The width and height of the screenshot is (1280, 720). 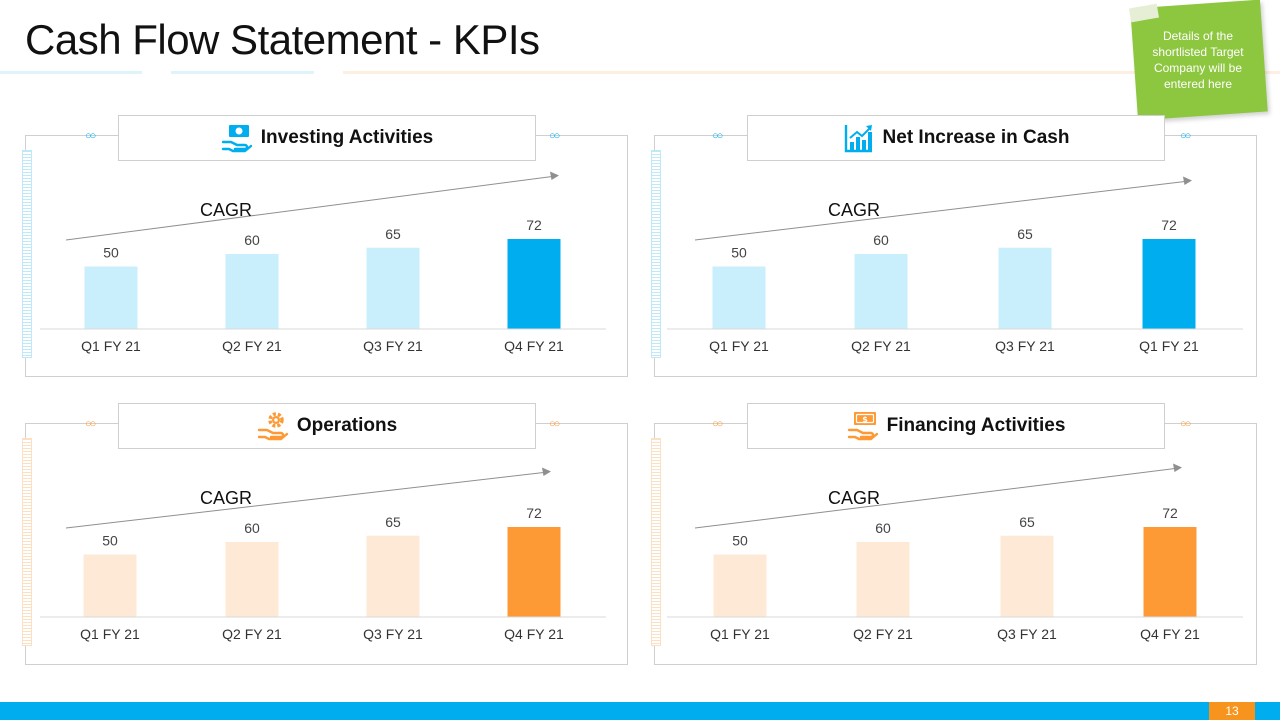 I want to click on page-title: Cash Flow Statement - KPIs, so click(x=282, y=39).